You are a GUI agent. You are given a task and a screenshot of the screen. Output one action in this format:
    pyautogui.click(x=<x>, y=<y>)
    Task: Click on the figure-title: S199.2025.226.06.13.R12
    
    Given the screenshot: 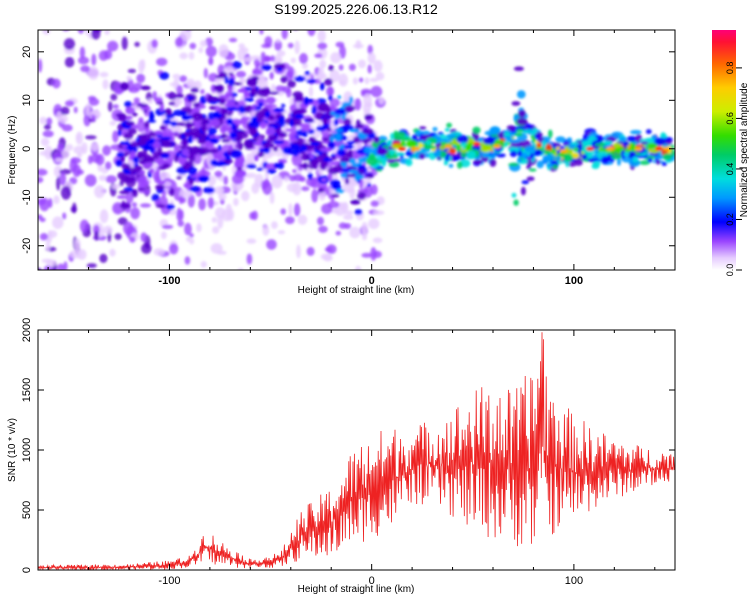 What is the action you would take?
    pyautogui.click(x=356, y=9)
    